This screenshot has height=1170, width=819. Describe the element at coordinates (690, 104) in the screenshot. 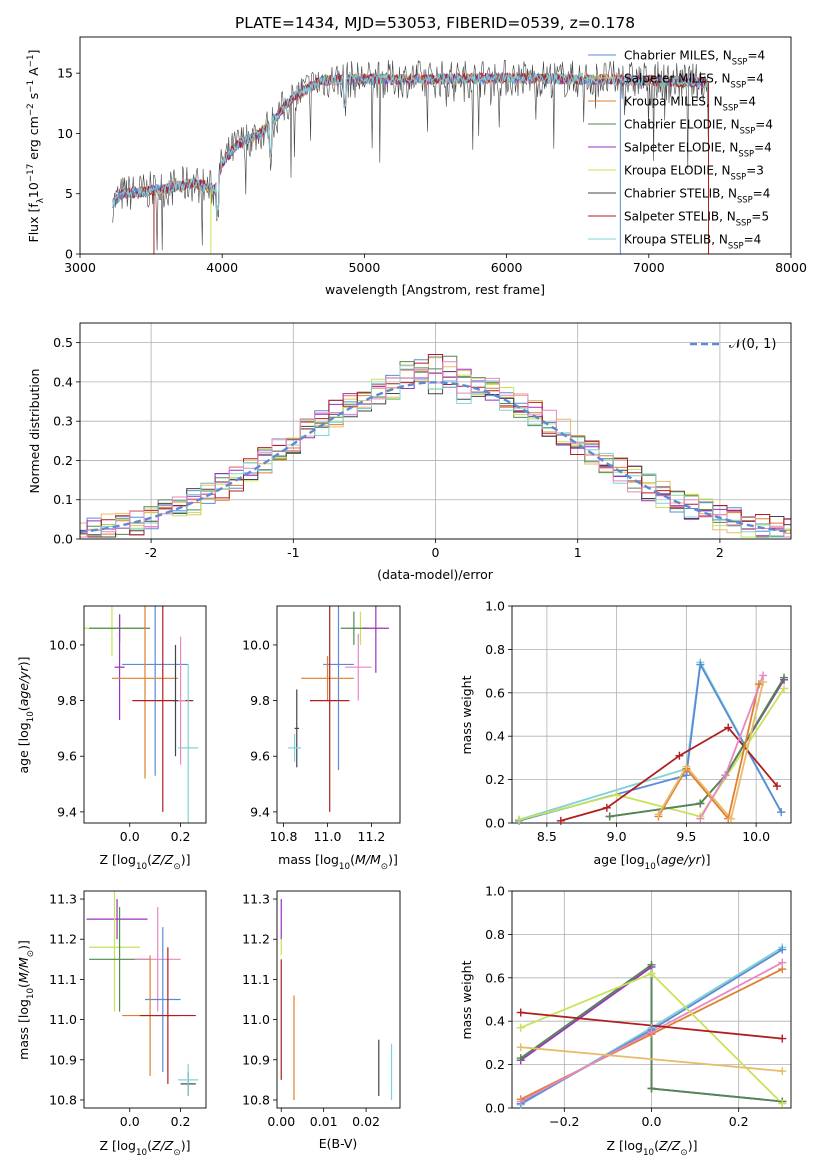

I see `legend-entry: Kroupa MILES, NSSP=4` at that location.